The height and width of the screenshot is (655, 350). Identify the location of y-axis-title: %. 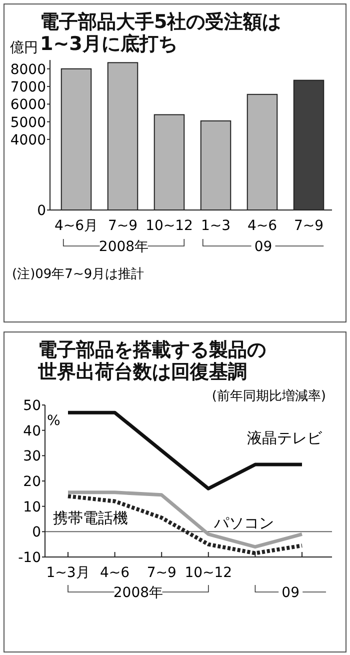
(53, 421).